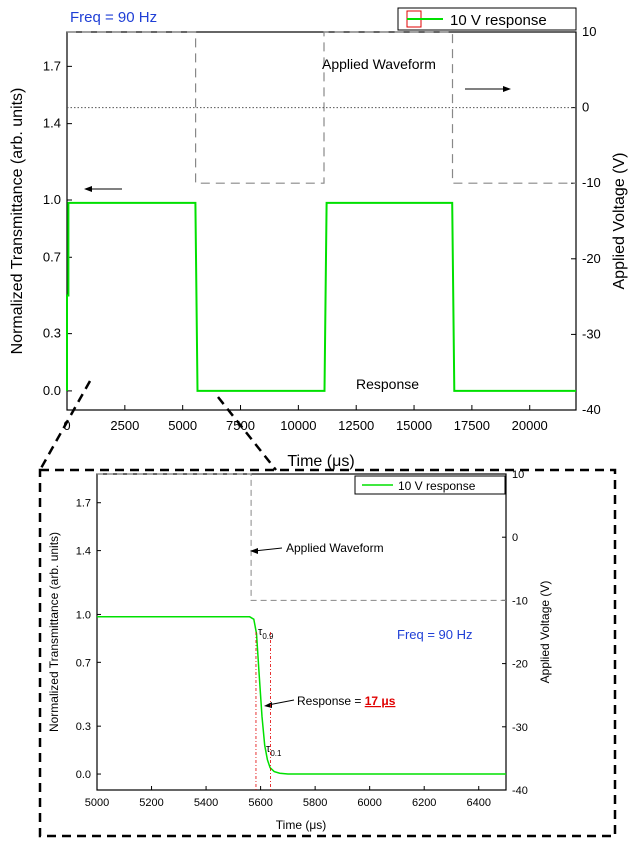 This screenshot has width=629, height=842. Describe the element at coordinates (301, 825) in the screenshot. I see `inset-x-axis-title: Time (μs)` at that location.